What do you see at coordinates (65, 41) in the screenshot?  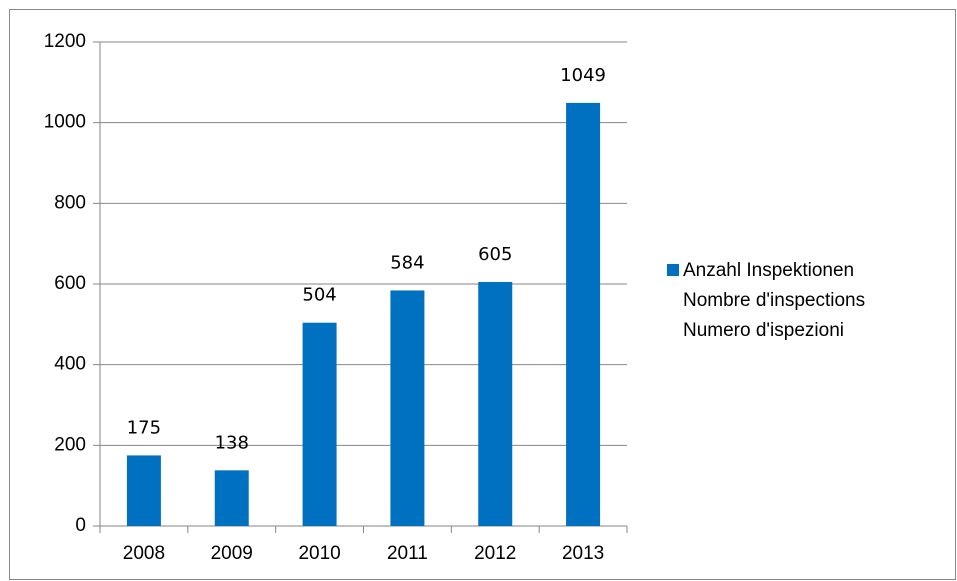 I see `y-tick-label: 1200` at bounding box center [65, 41].